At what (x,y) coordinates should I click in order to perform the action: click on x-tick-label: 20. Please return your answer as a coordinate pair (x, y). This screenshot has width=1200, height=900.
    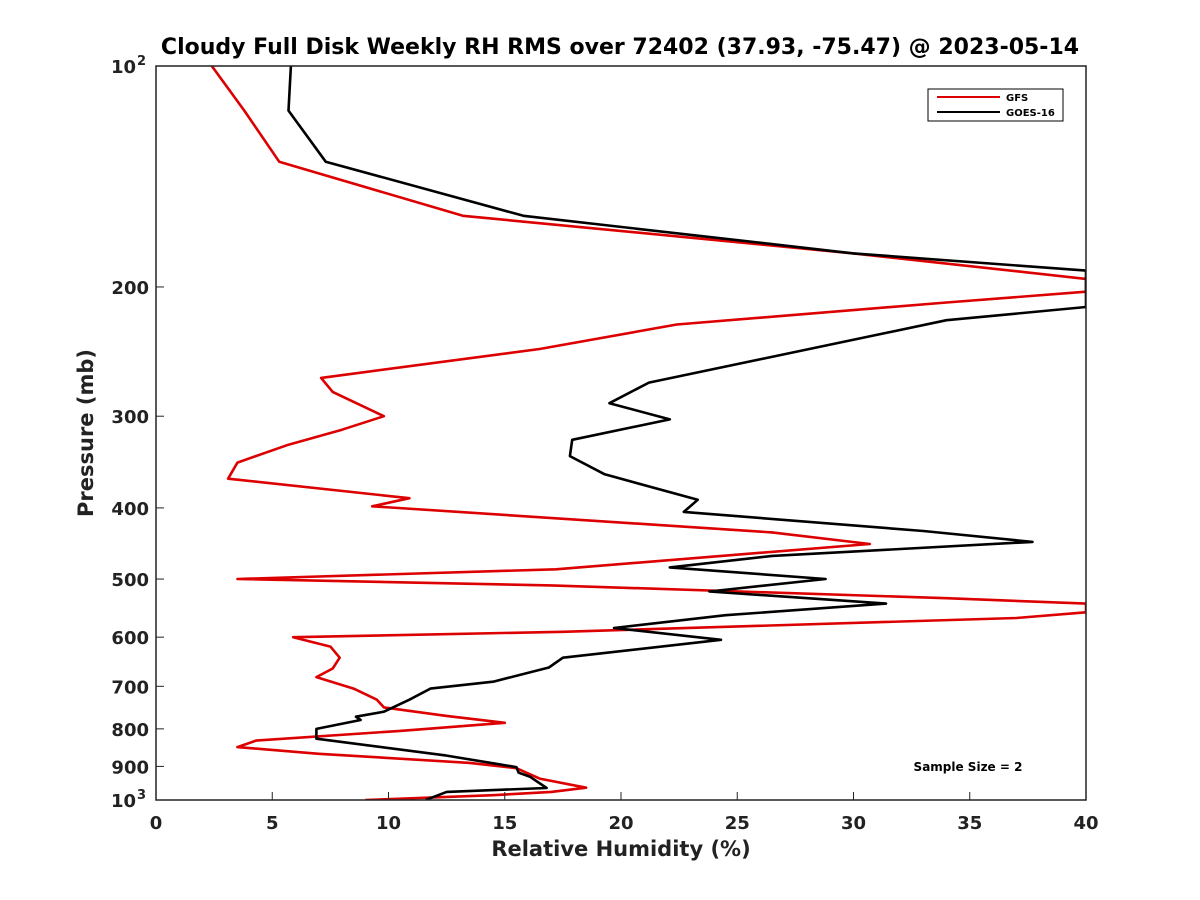
    Looking at the image, I should click on (620, 823).